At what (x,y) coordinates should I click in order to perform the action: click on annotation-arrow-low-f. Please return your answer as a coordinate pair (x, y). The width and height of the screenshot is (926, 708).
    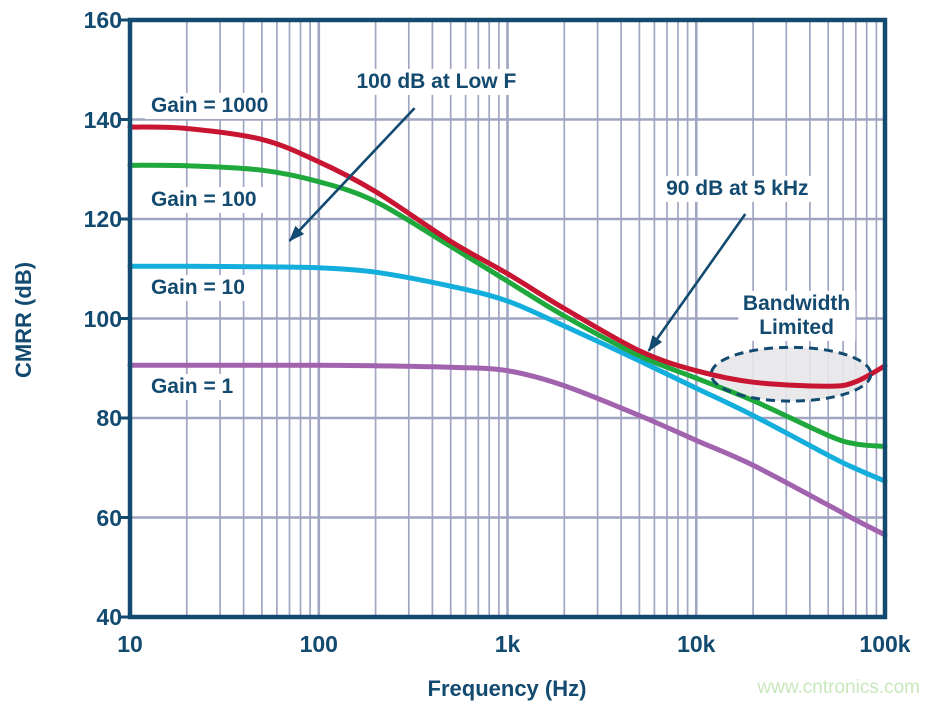
    Looking at the image, I should click on (352, 174).